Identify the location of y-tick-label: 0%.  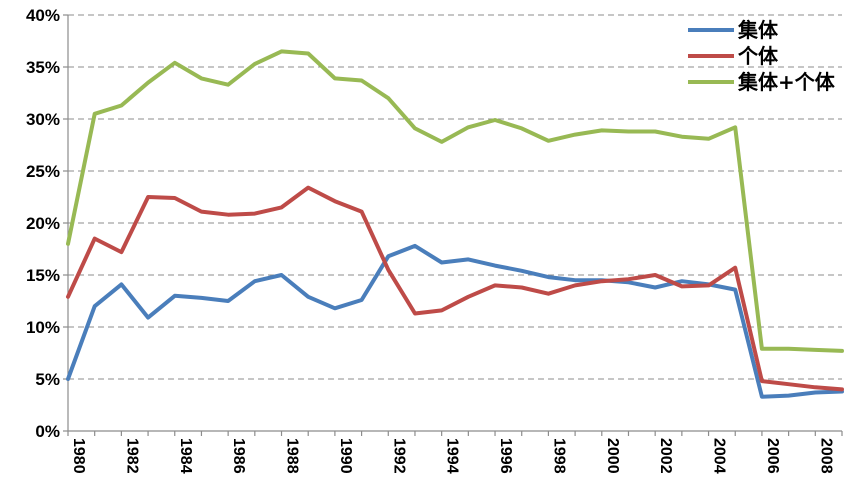
(47, 431).